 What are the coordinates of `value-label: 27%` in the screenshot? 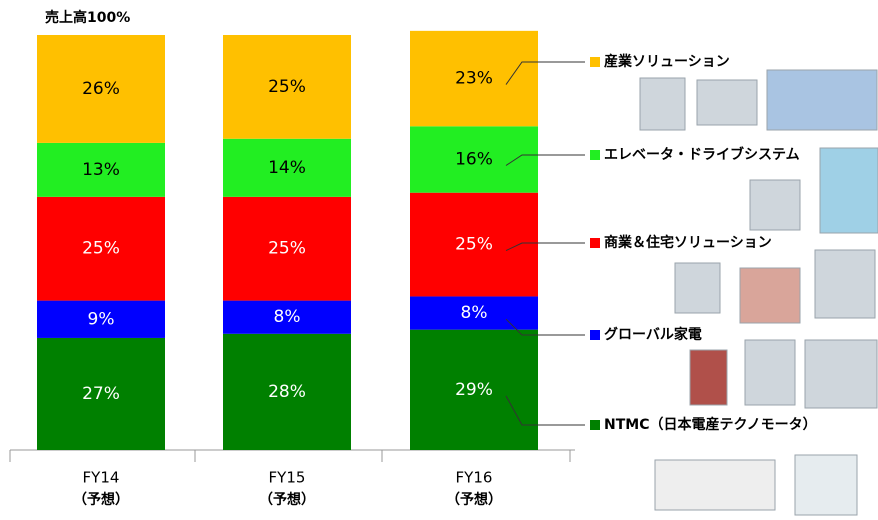 It's located at (101, 394).